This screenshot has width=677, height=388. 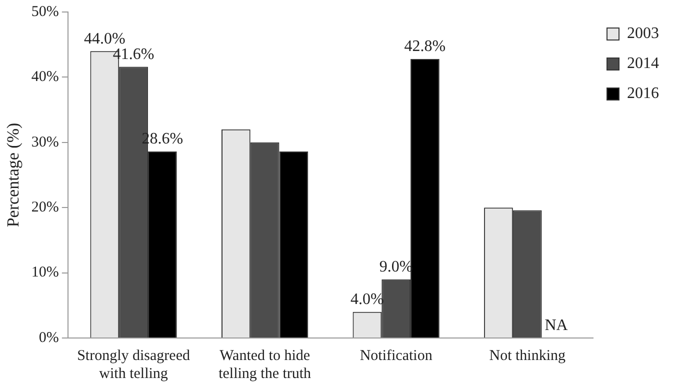 What do you see at coordinates (425, 47) in the screenshot?
I see `data-label: 42.8%` at bounding box center [425, 47].